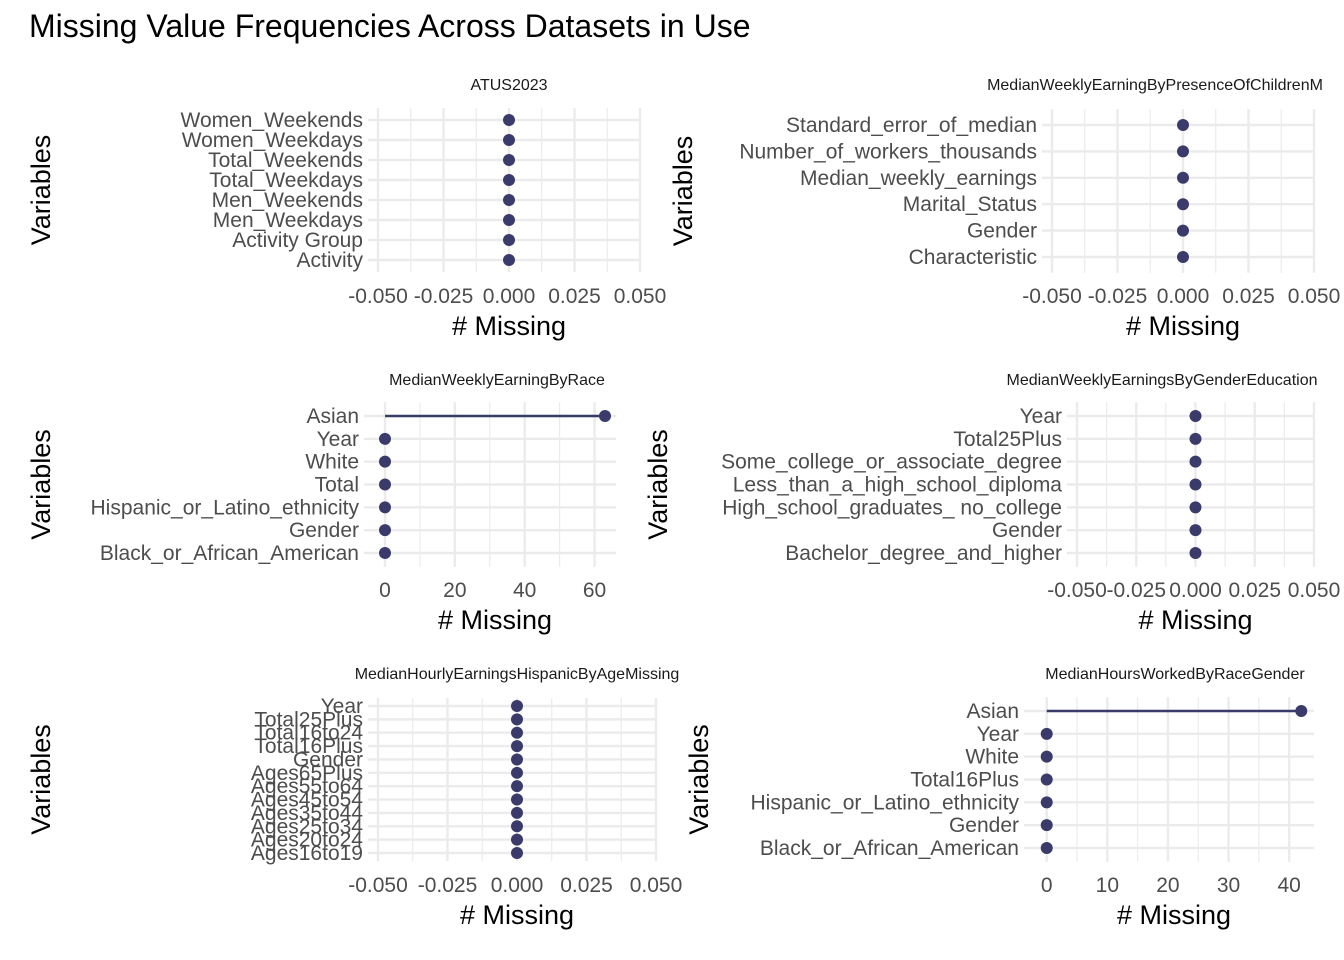 The image size is (1344, 960). Describe the element at coordinates (923, 553) in the screenshot. I see `category-label: Bachelor_degree_and_higher` at that location.